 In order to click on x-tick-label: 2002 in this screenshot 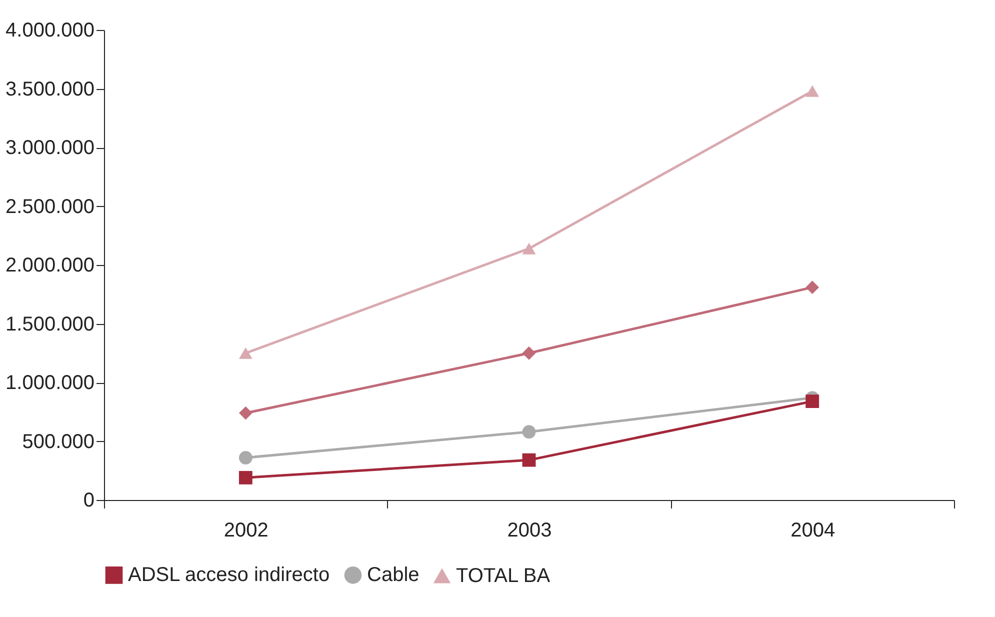, I will do `click(246, 531)`.